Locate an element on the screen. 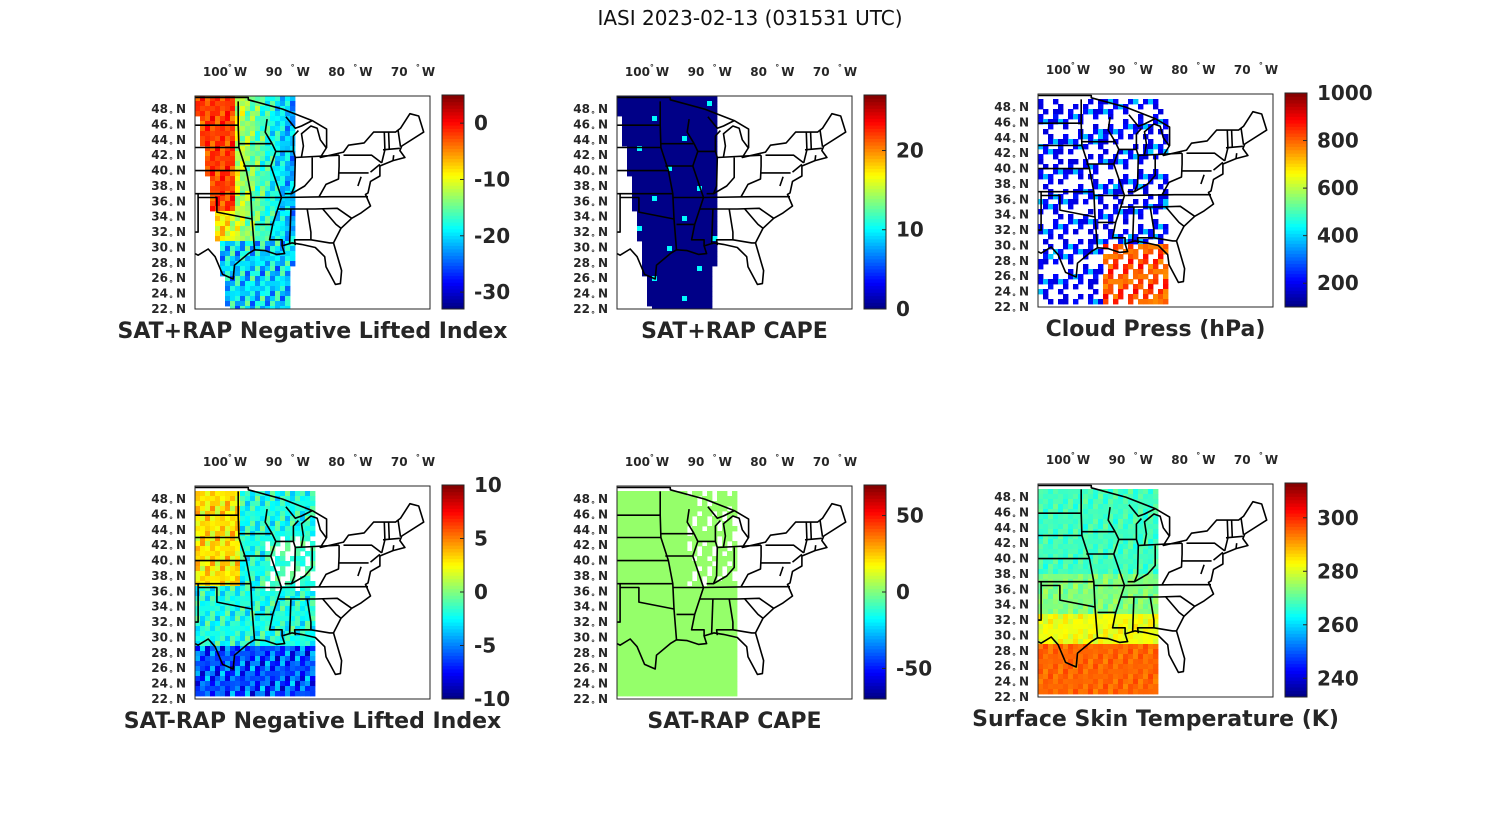 This screenshot has height=825, width=1500. lat-tick-label: 48 is located at coordinates (581, 499).